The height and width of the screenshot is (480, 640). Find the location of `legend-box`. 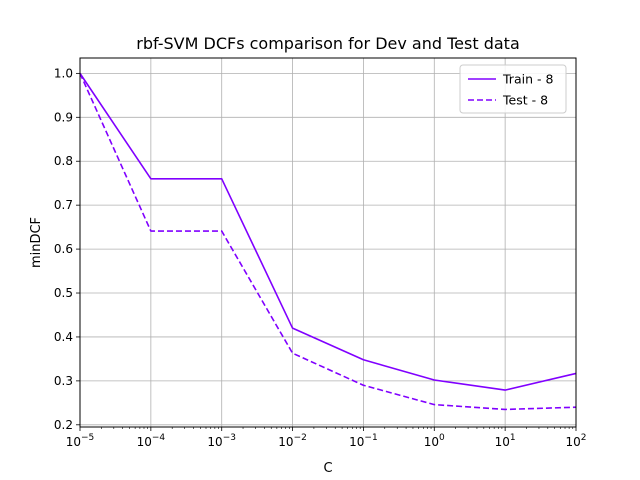

legend-box is located at coordinates (513, 89).